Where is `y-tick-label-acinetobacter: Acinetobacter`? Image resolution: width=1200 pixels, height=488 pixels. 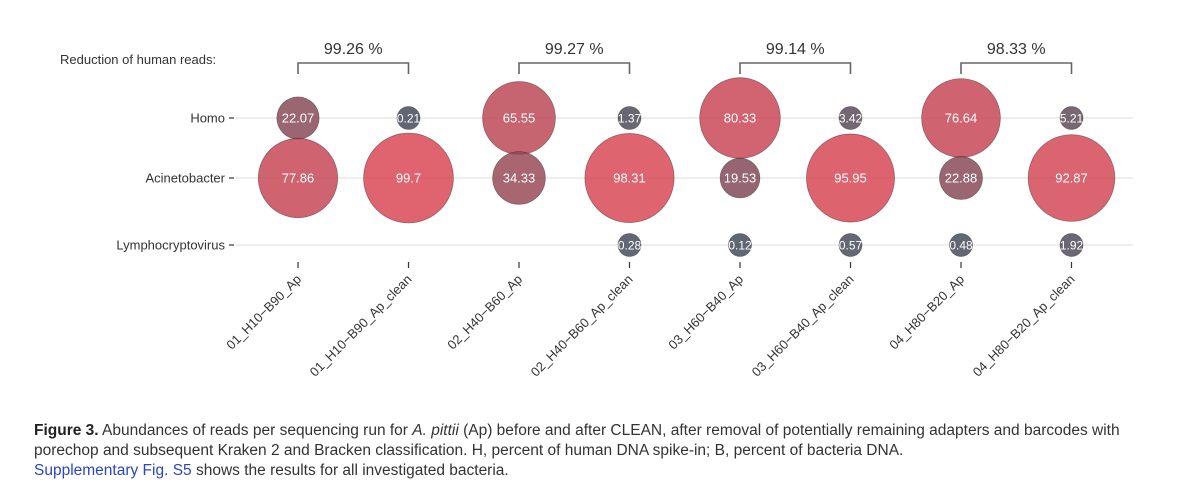
y-tick-label-acinetobacter: Acinetobacter is located at coordinates (186, 178).